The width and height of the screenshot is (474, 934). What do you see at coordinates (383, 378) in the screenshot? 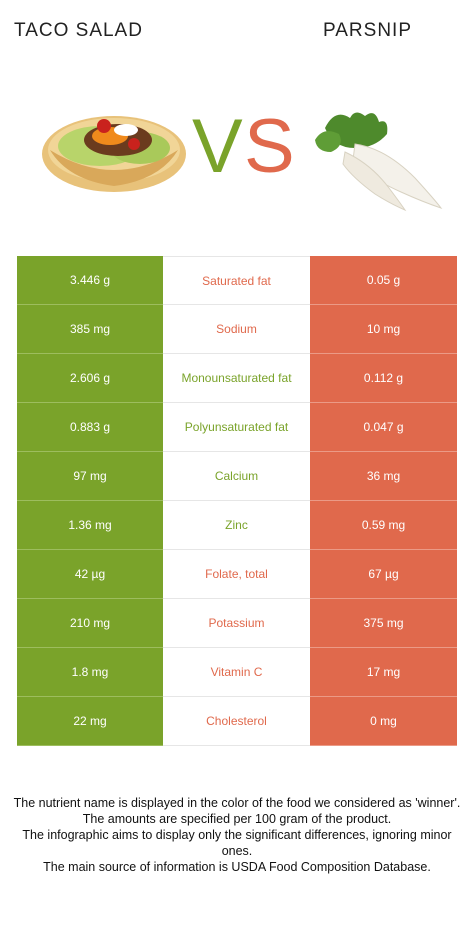
I see `parsnip-value: 0.112 g` at bounding box center [383, 378].